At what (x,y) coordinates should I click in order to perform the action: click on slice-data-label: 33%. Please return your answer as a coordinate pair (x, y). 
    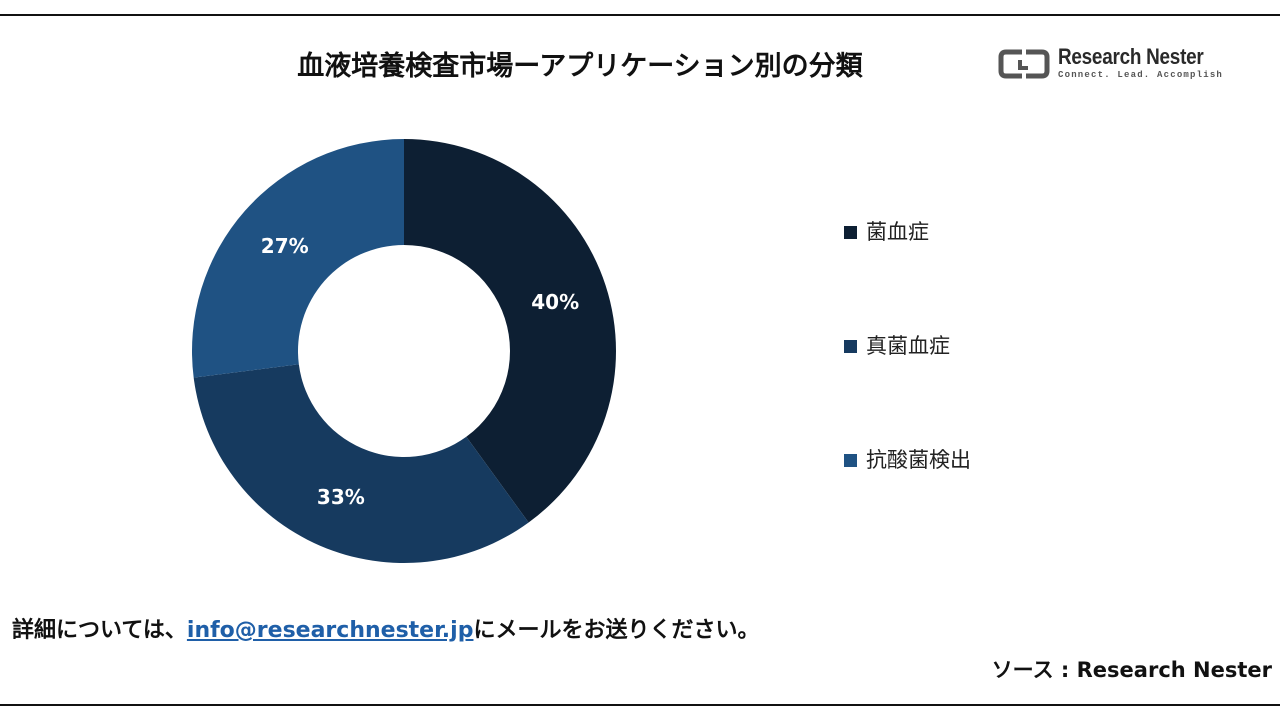
    Looking at the image, I should click on (341, 497).